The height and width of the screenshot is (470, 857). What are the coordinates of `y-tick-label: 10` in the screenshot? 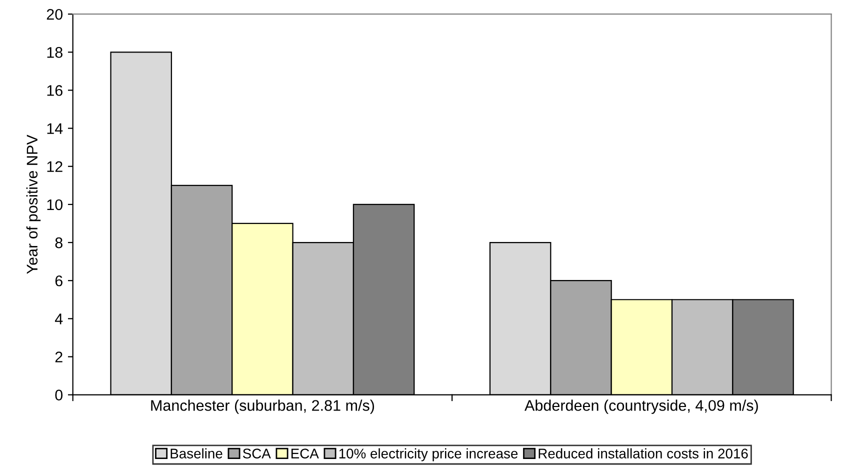 It's located at (55, 204).